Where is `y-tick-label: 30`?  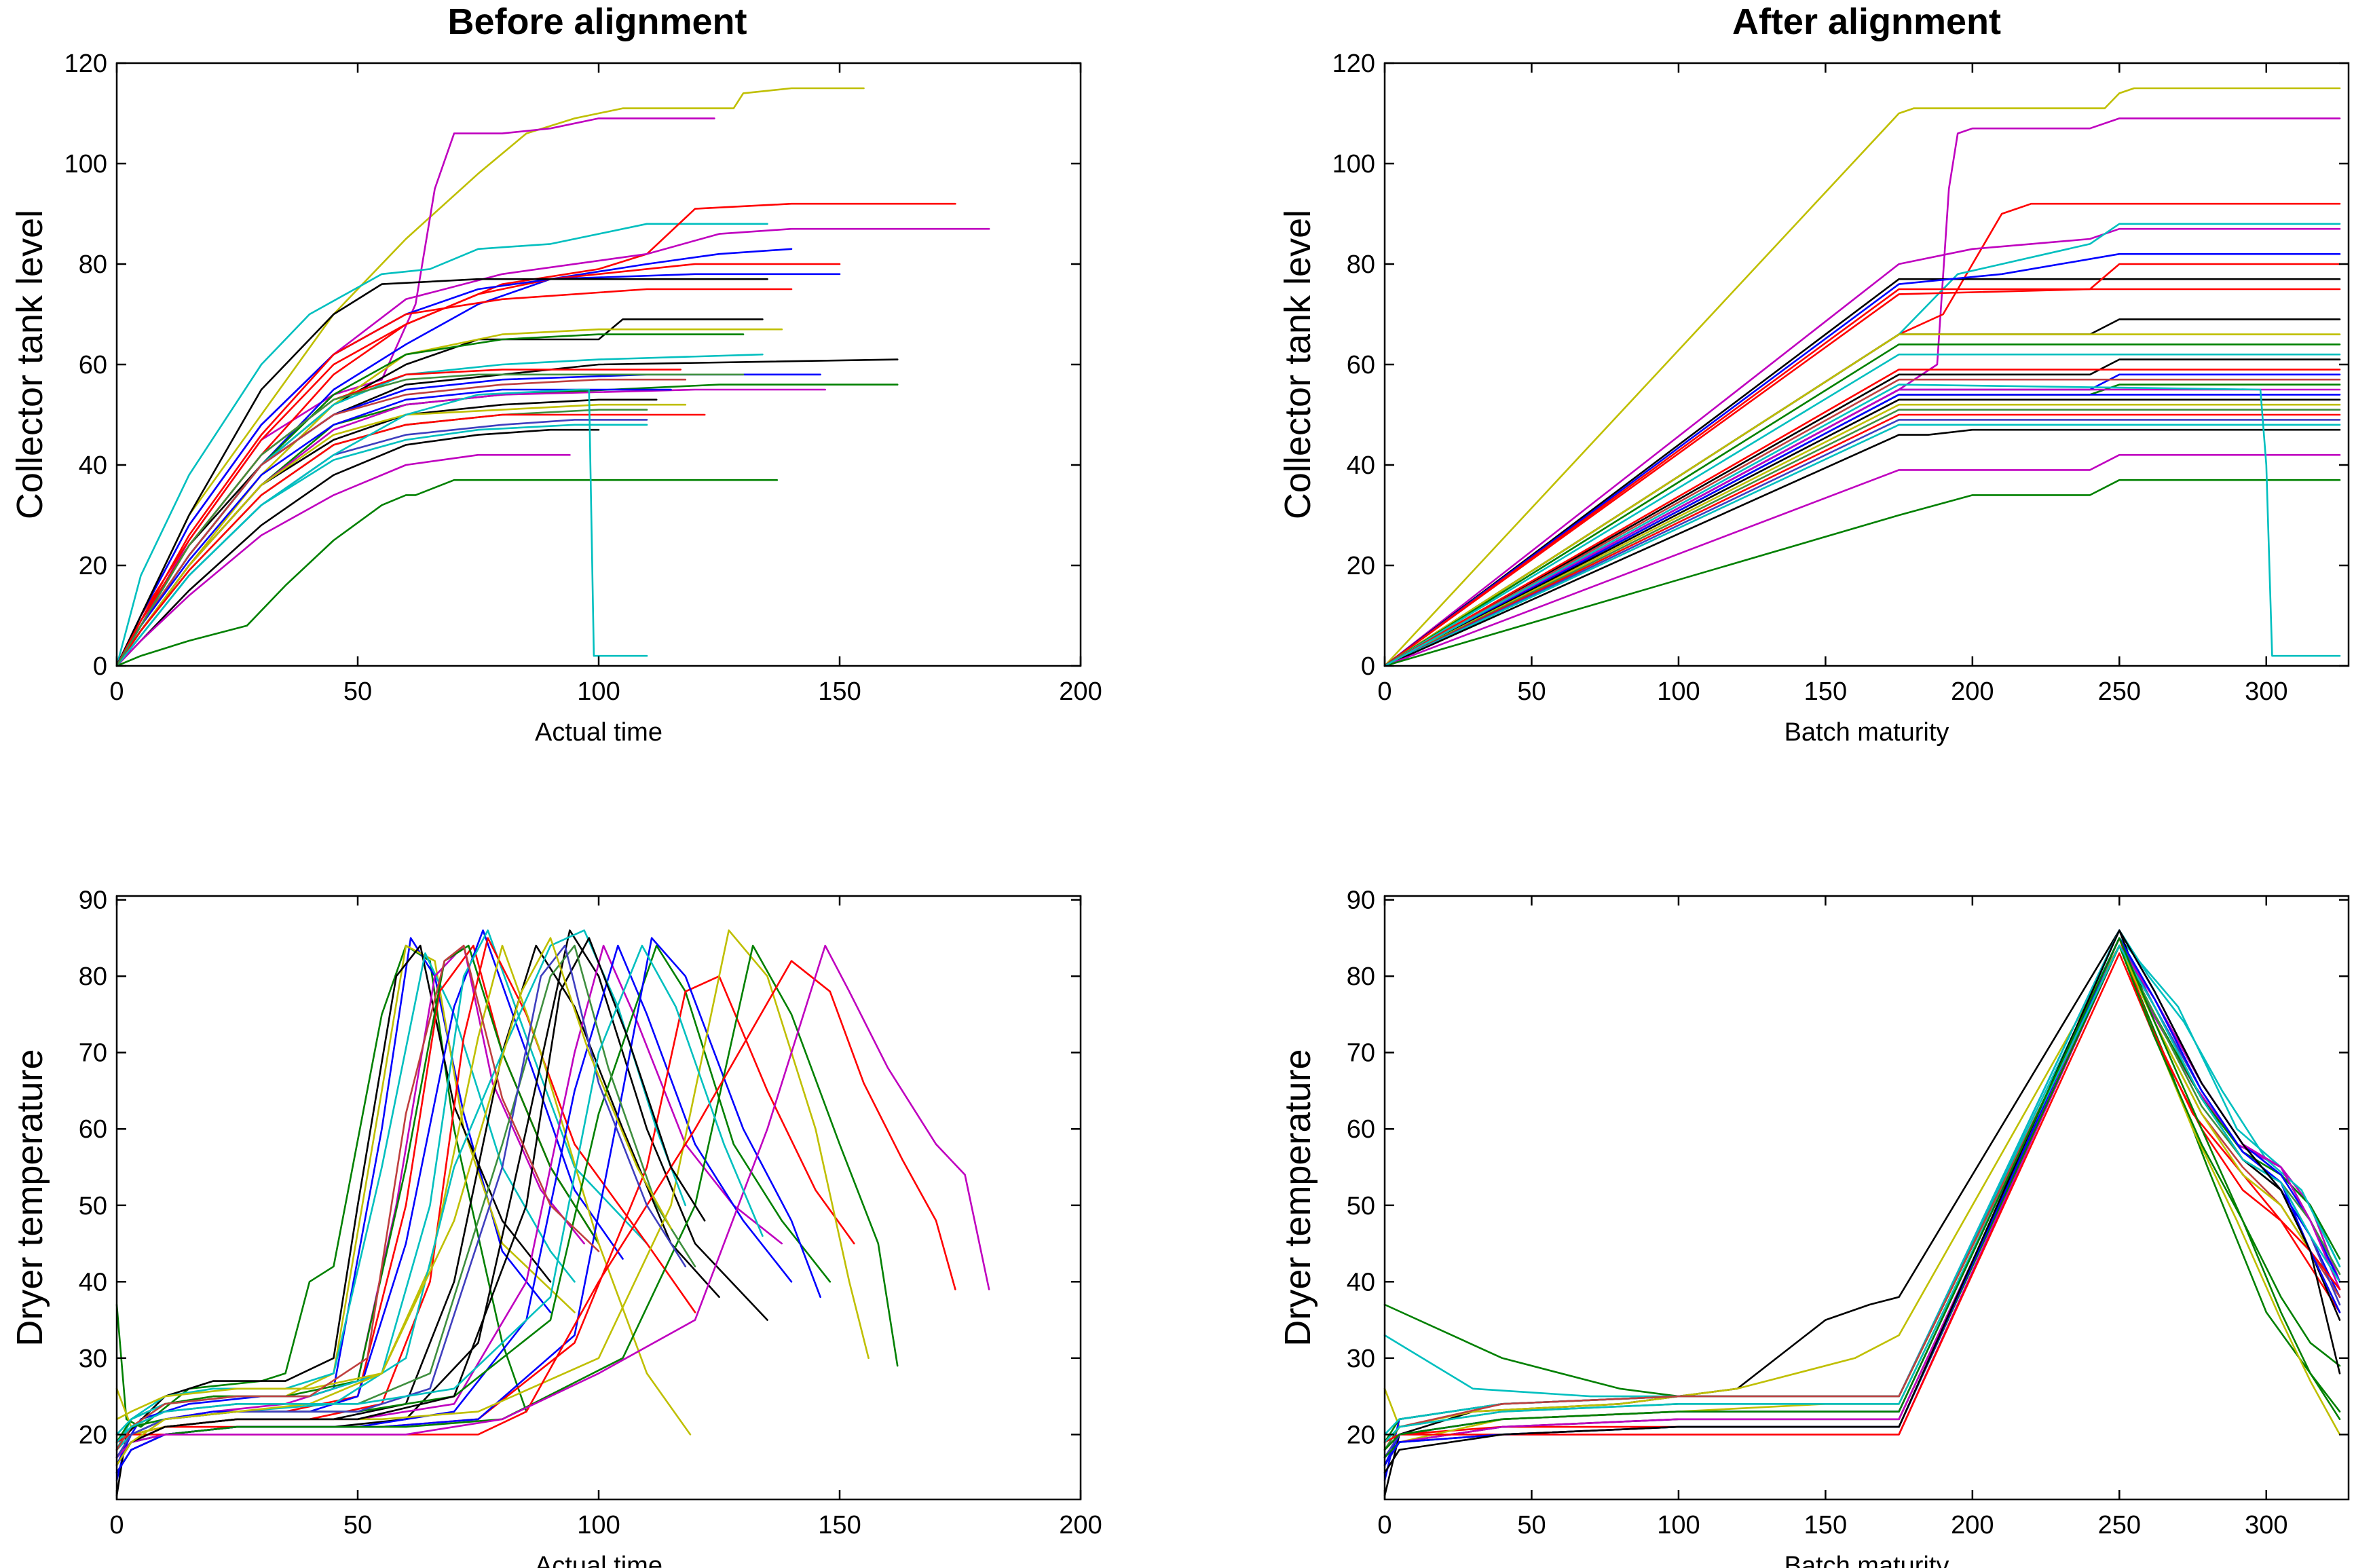 y-tick-label: 30 is located at coordinates (1361, 1359).